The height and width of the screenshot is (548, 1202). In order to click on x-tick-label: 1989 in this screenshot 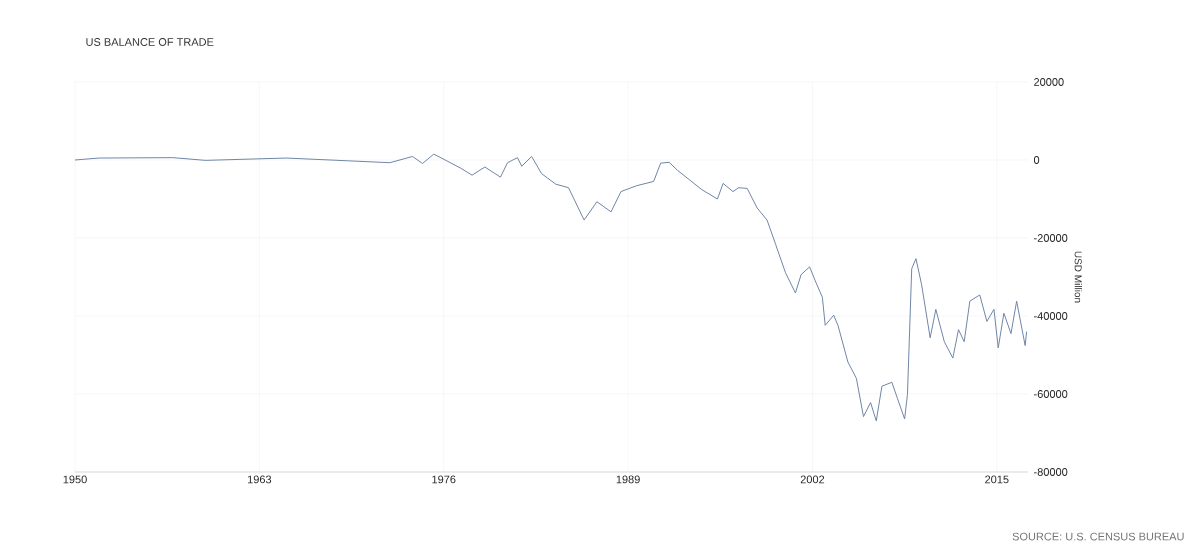, I will do `click(628, 479)`.